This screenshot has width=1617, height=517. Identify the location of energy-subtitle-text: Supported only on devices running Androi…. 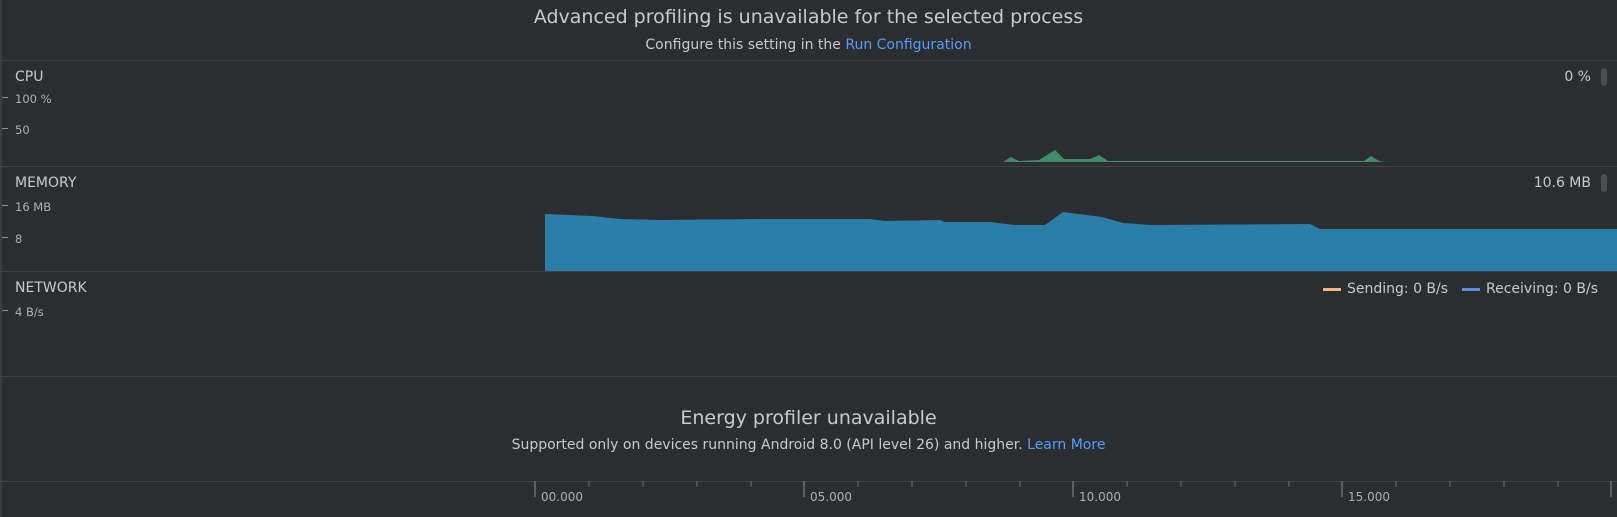
(767, 445).